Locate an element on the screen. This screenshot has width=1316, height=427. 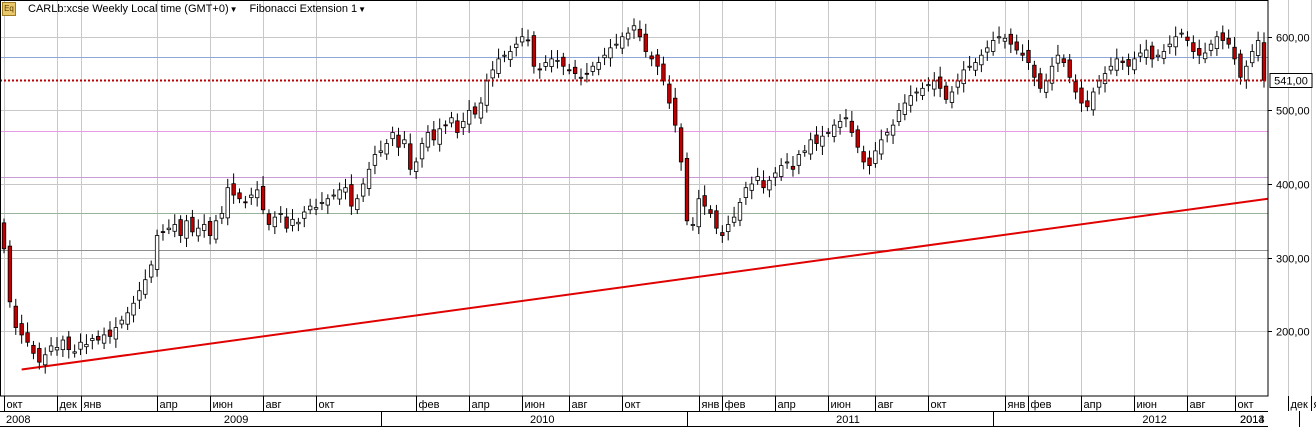
last-price-box is located at coordinates (1291, 80).